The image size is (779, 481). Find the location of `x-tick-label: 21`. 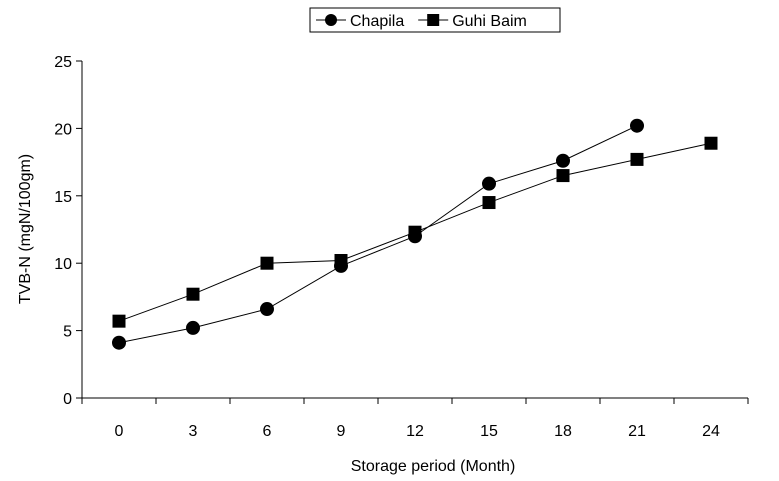

x-tick-label: 21 is located at coordinates (637, 431).